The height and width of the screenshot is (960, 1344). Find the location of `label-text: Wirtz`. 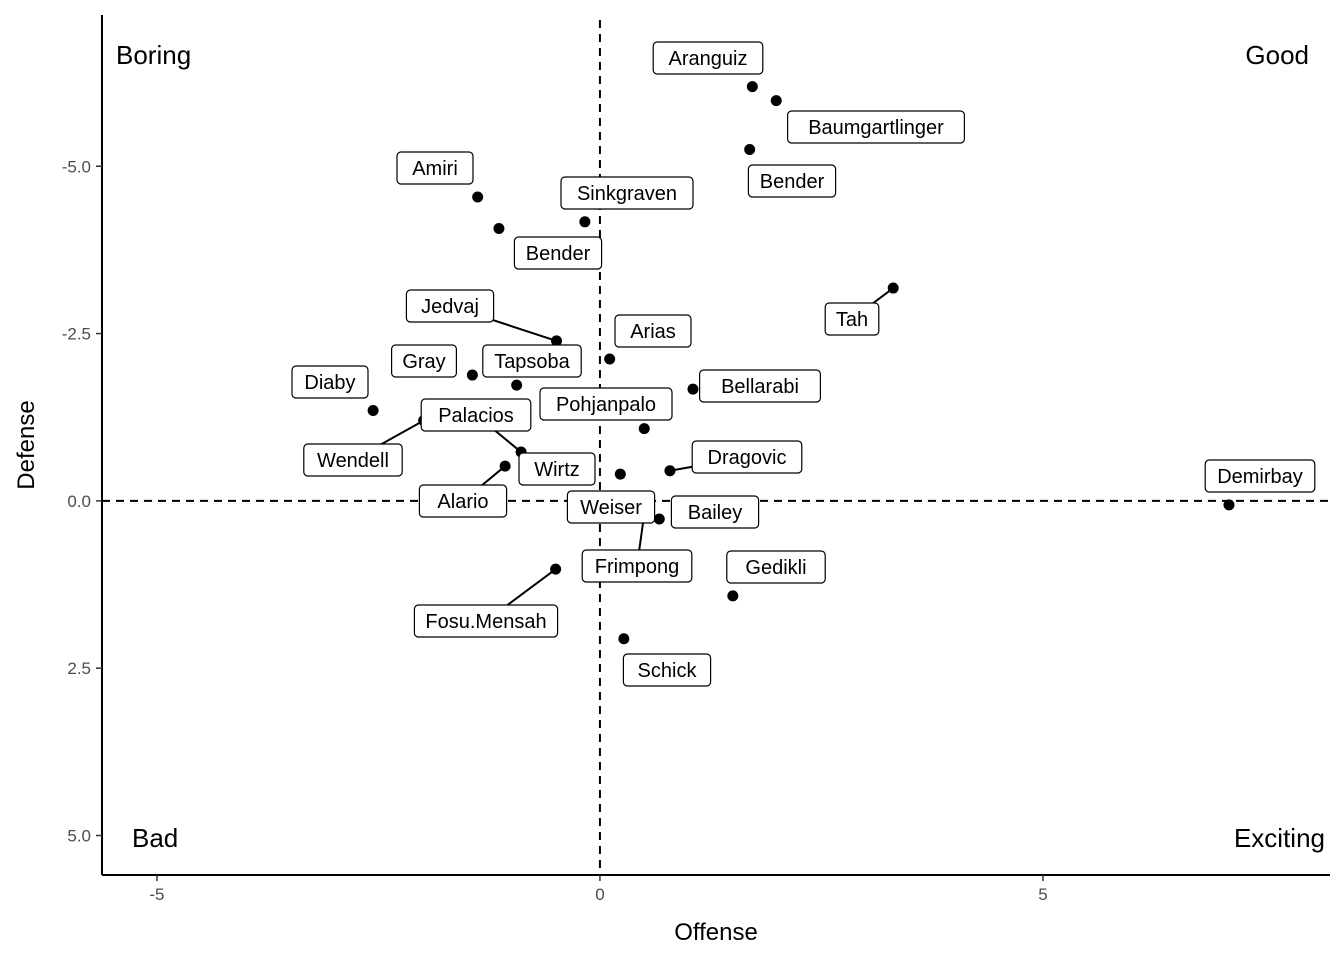

label-text: Wirtz is located at coordinates (557, 470).